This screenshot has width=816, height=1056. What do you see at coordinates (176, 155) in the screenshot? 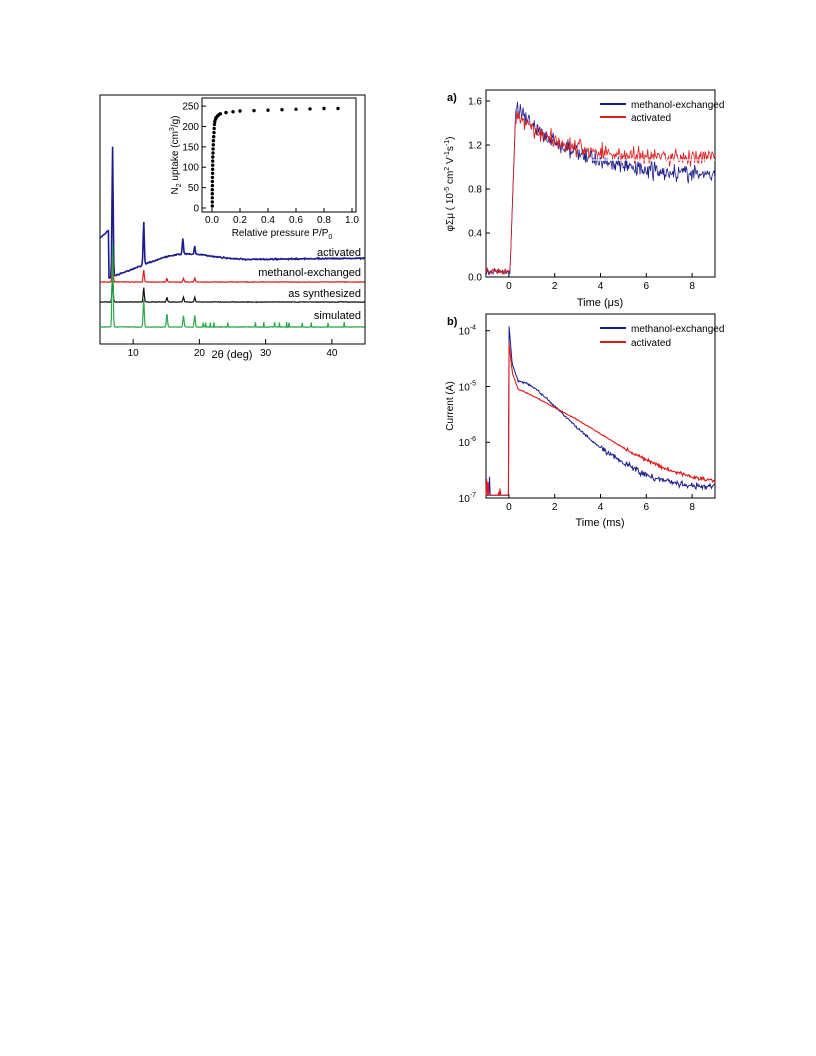
I see `inset-y-axis-label: N2 uptake (cm3/g)` at bounding box center [176, 155].